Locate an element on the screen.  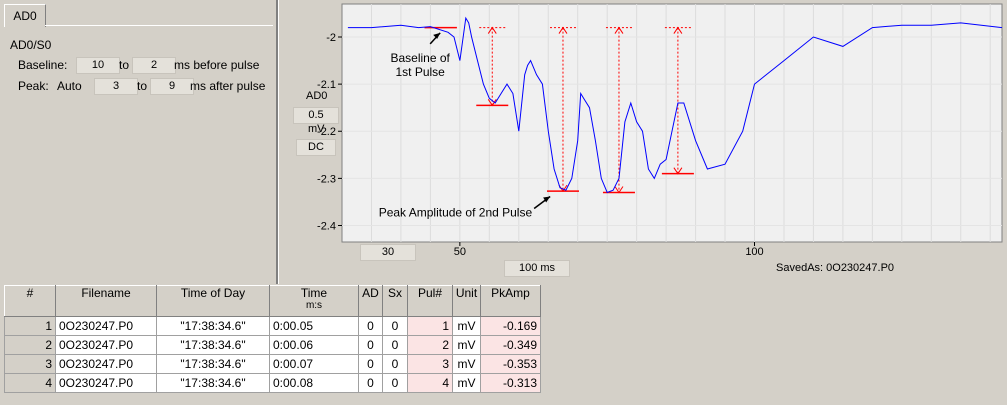
header-time-of-day: Time of Day is located at coordinates (213, 301).